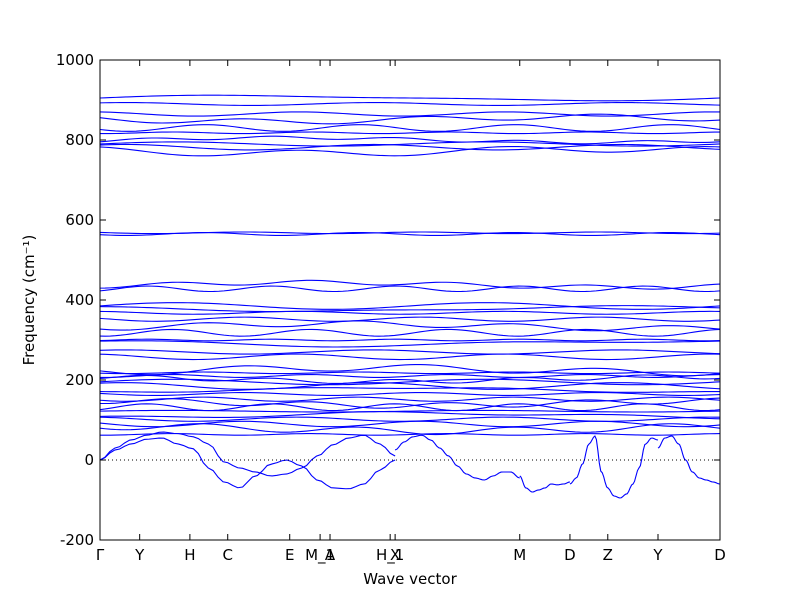 The width and height of the screenshot is (800, 600). I want to click on x-tick-label: X, so click(395, 555).